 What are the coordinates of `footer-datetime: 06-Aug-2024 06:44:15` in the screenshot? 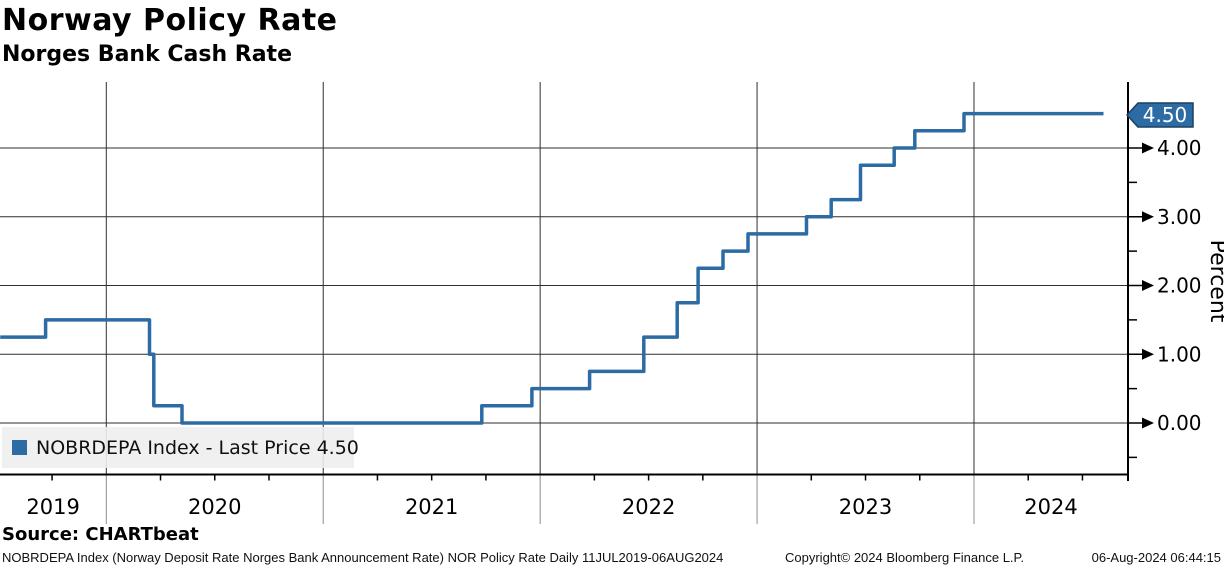 It's located at (1156, 557).